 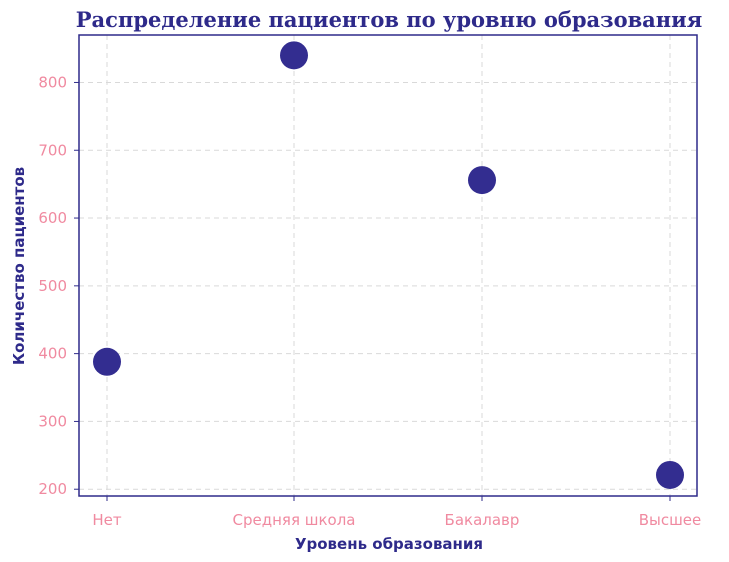 I want to click on y-tick-label: 400, so click(x=52, y=354).